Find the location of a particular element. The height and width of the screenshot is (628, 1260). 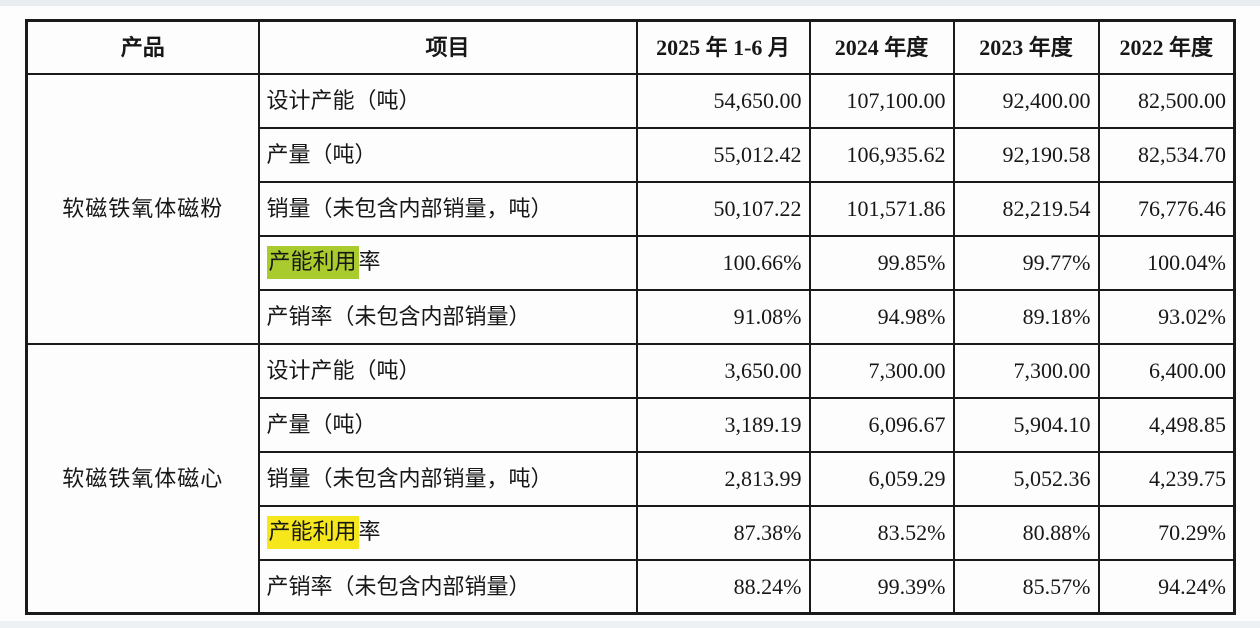

value-cell: 100.66% is located at coordinates (723, 262).